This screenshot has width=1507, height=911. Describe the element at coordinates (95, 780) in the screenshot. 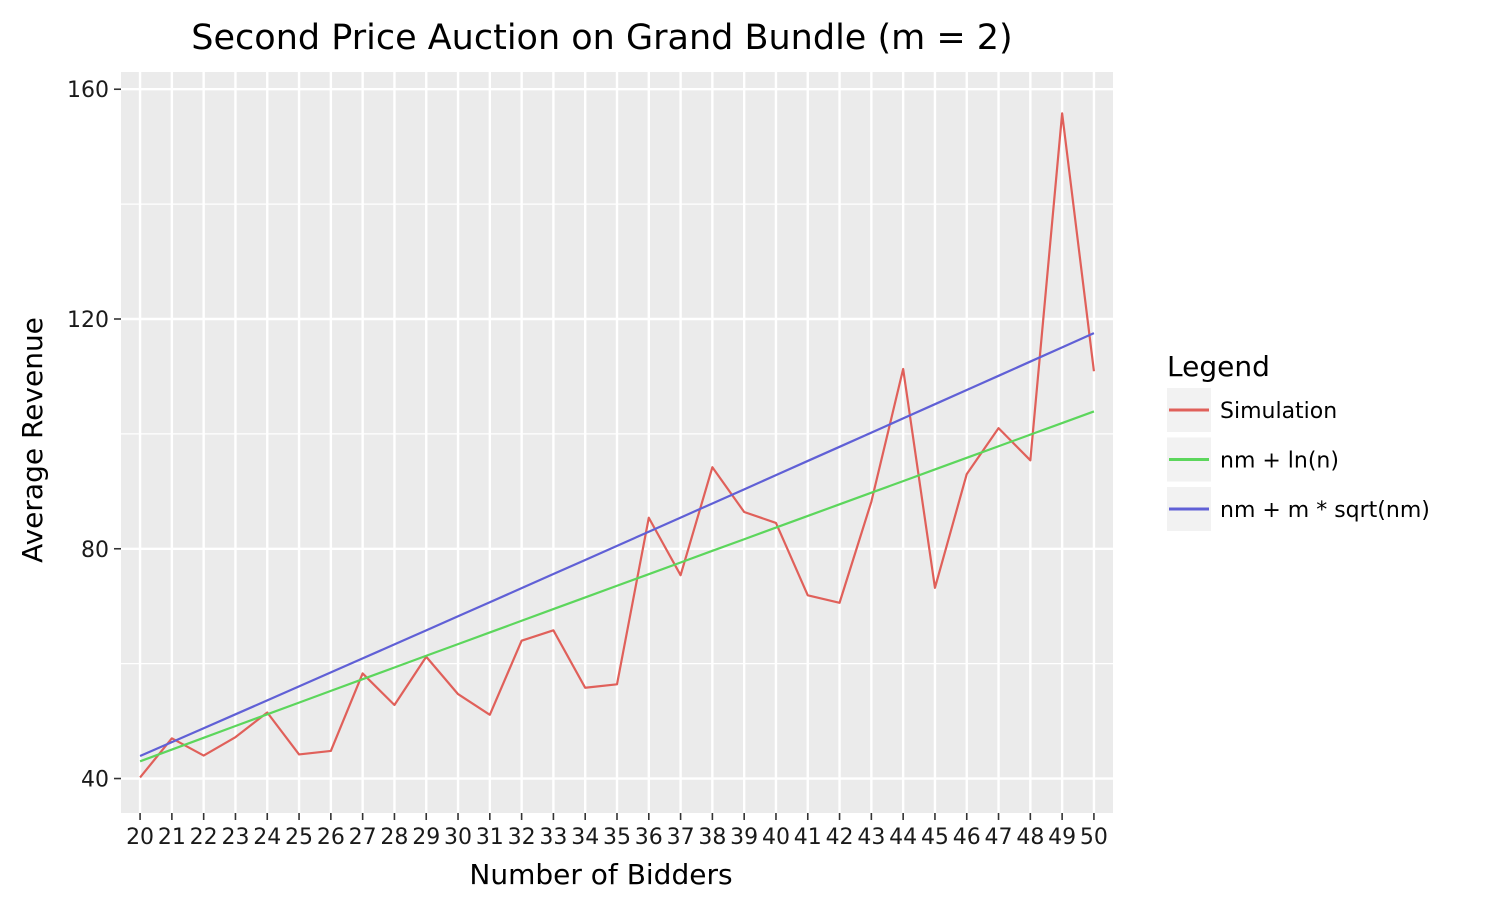

I see `y-tick-label: 40` at that location.